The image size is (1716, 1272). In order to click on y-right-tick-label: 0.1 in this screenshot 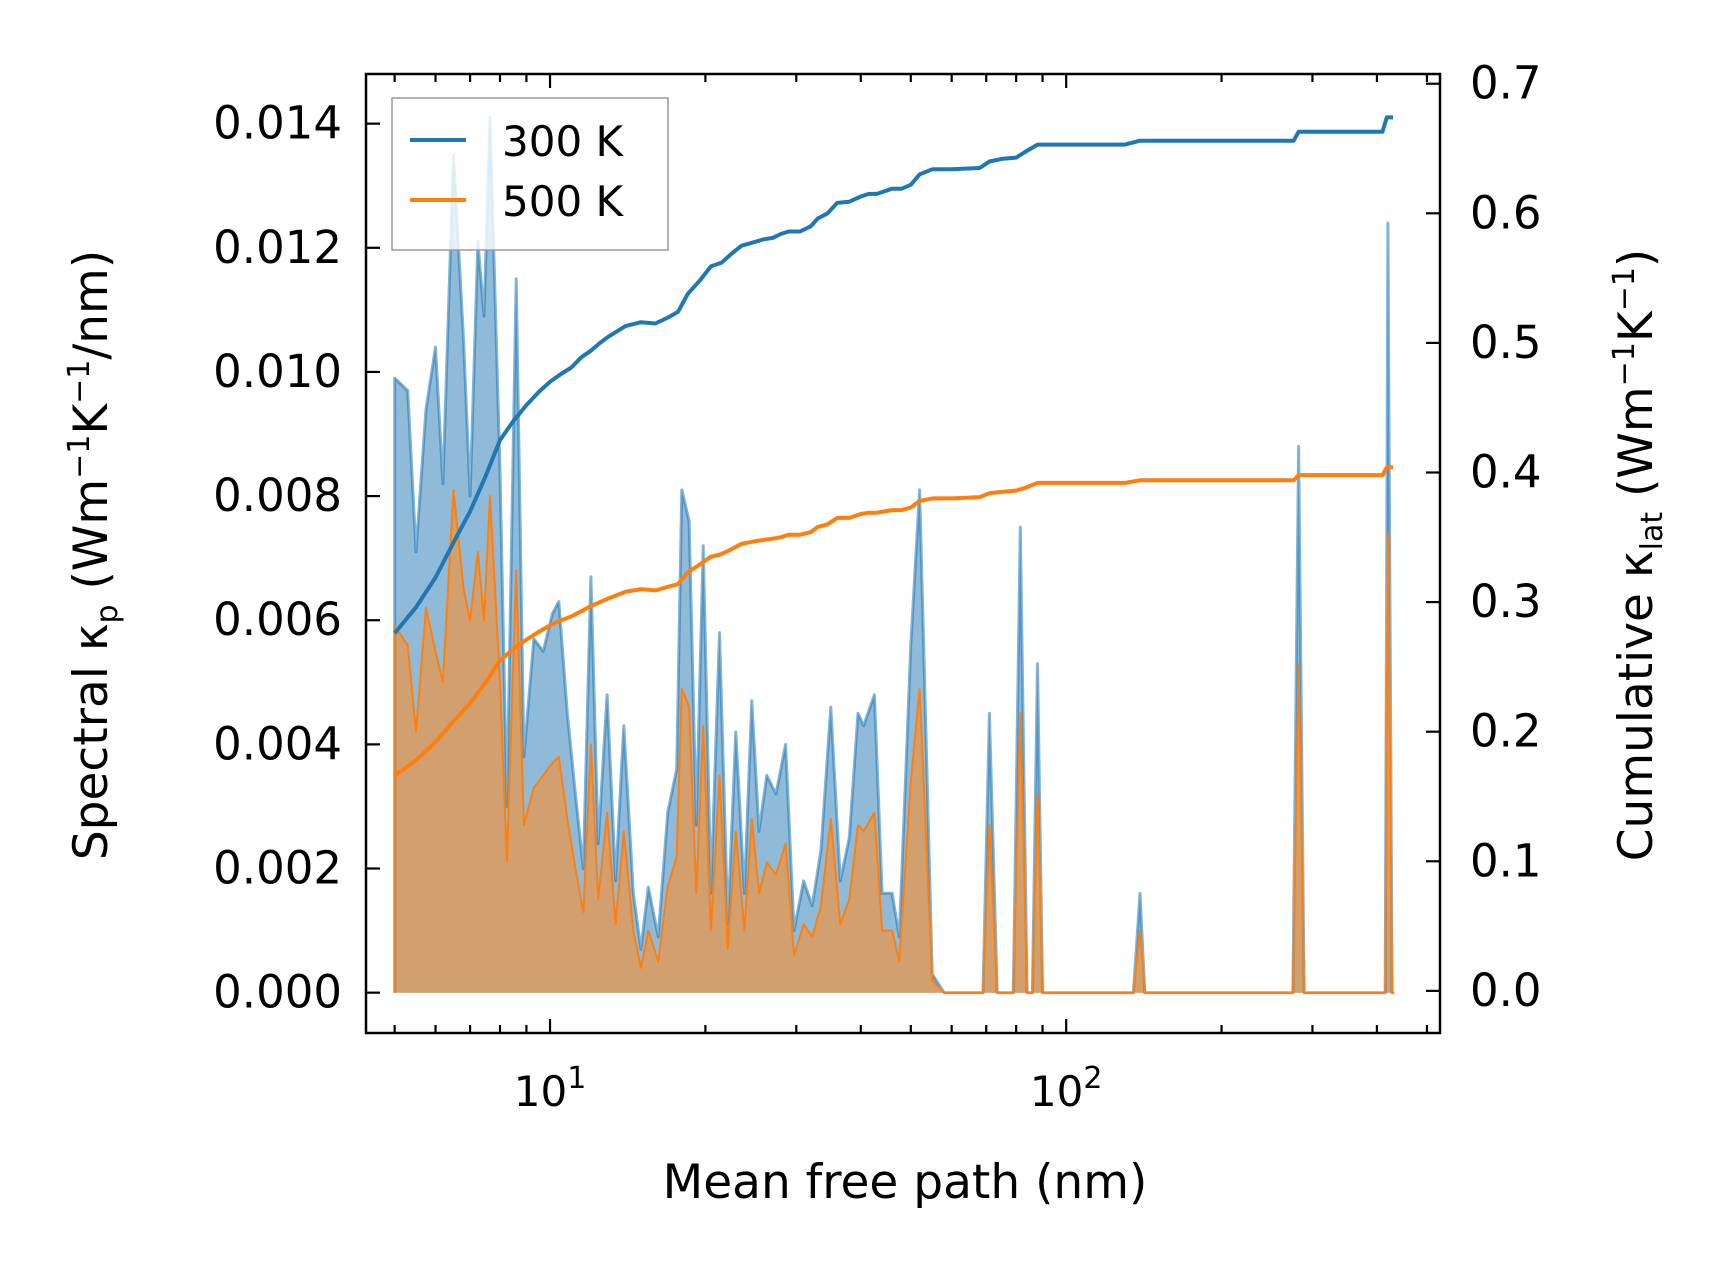, I will do `click(1506, 860)`.